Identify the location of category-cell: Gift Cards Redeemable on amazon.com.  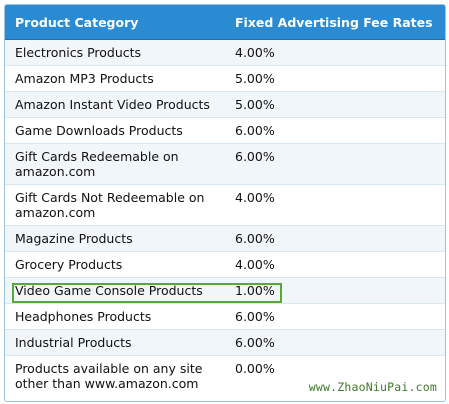
(115, 164).